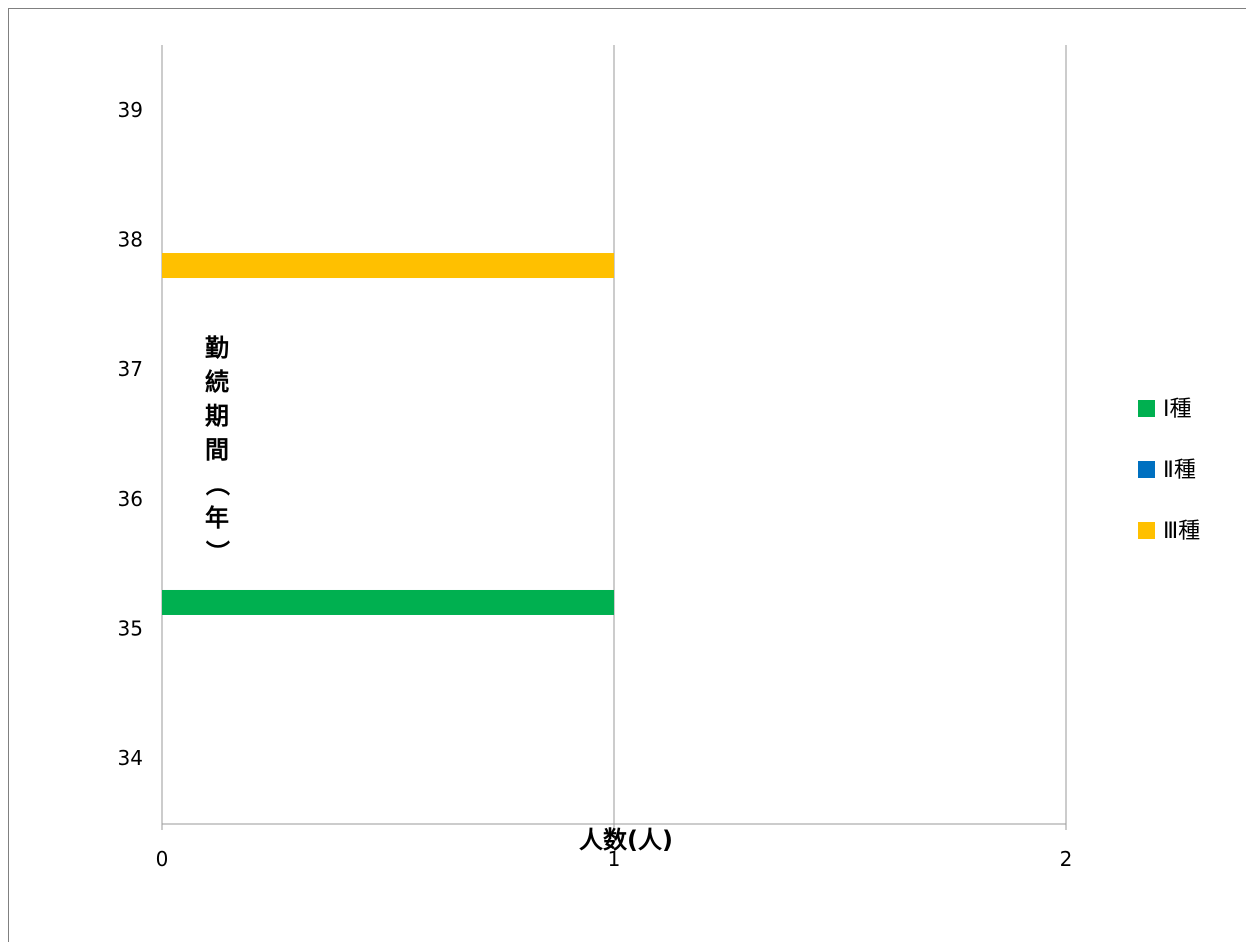 This screenshot has height=942, width=1246. Describe the element at coordinates (217, 518) in the screenshot. I see `y-axis-title-char: 年` at that location.